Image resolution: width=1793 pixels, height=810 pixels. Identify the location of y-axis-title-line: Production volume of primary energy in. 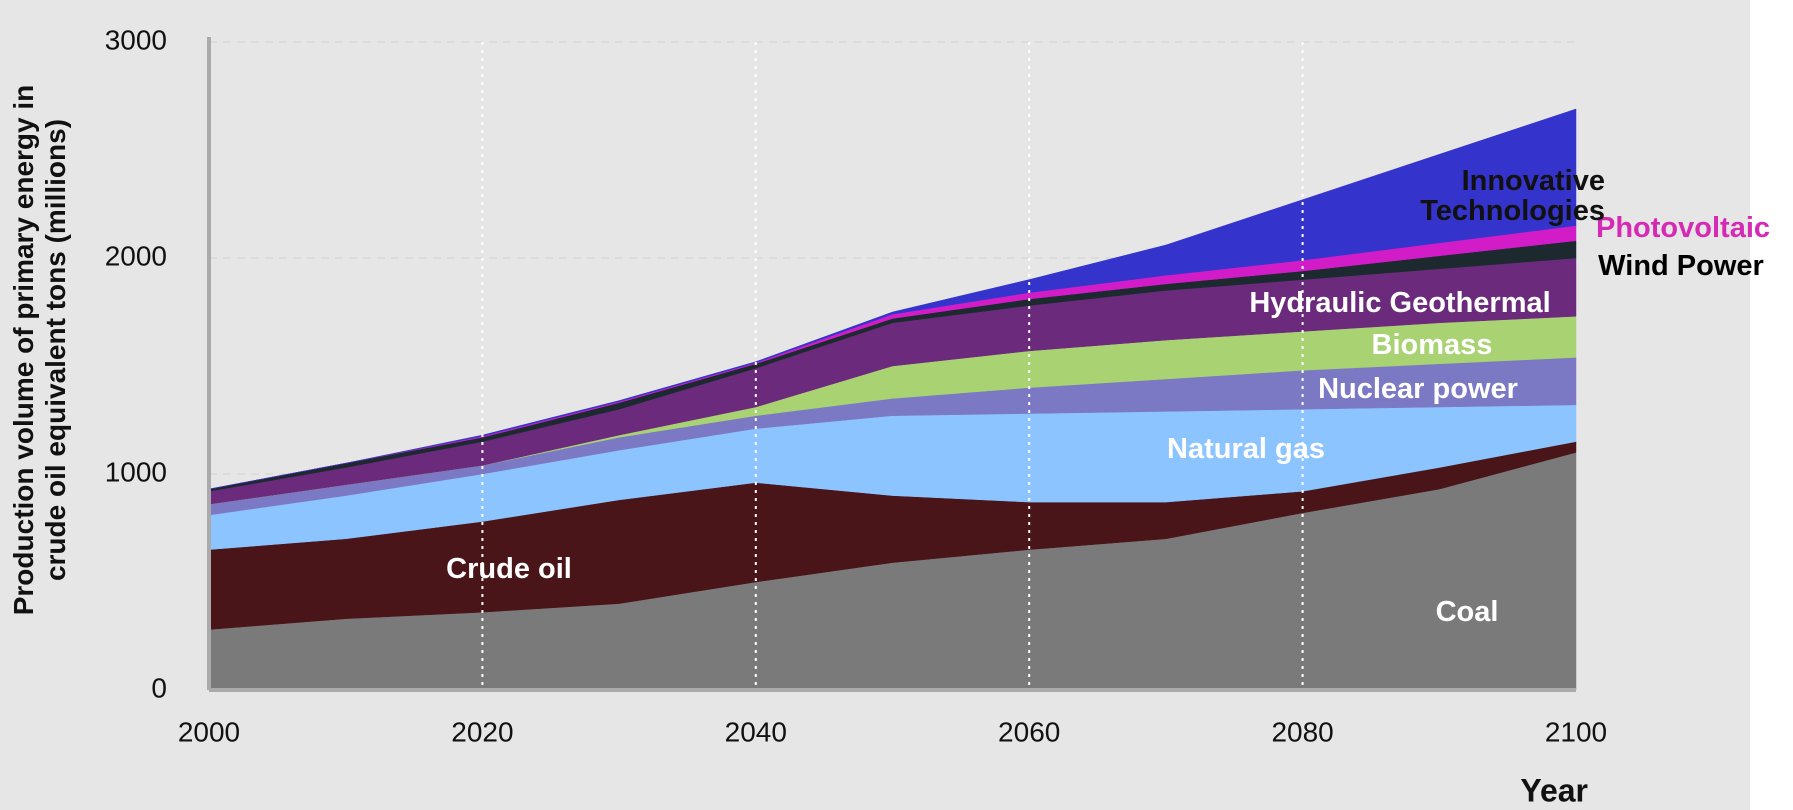
(23, 350).